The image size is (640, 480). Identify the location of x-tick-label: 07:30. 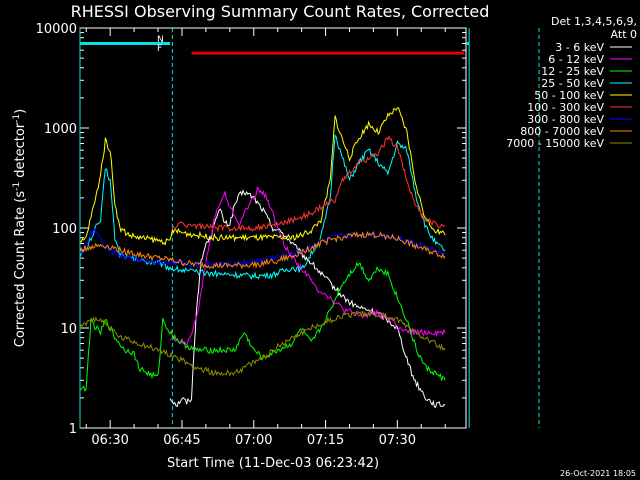
(397, 440).